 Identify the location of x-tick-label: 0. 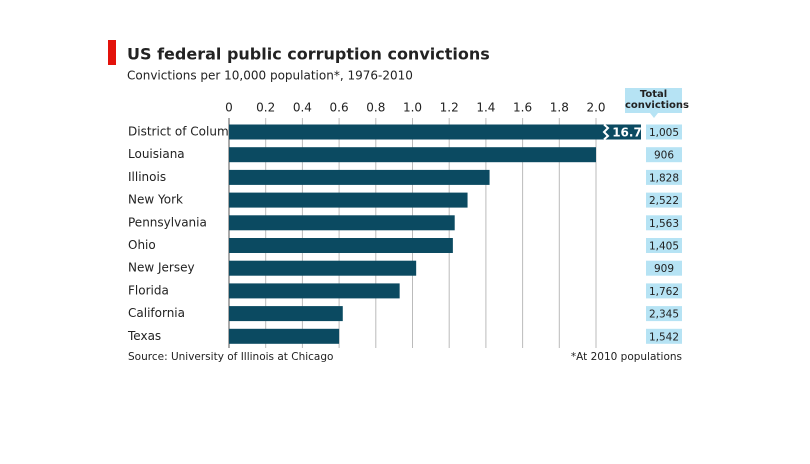
(229, 108).